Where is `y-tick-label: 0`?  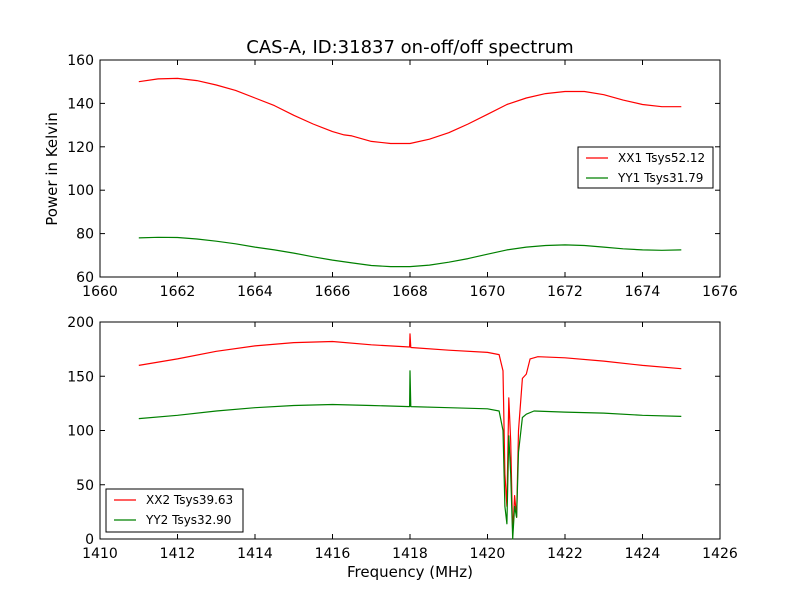
y-tick-label: 0 is located at coordinates (89, 540).